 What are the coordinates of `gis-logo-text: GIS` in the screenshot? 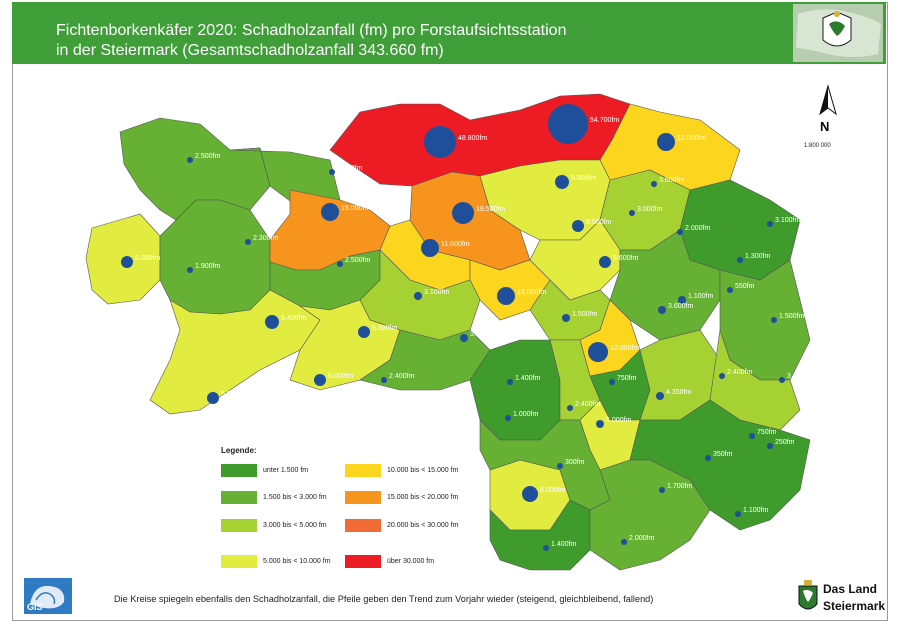 It's located at (35, 607).